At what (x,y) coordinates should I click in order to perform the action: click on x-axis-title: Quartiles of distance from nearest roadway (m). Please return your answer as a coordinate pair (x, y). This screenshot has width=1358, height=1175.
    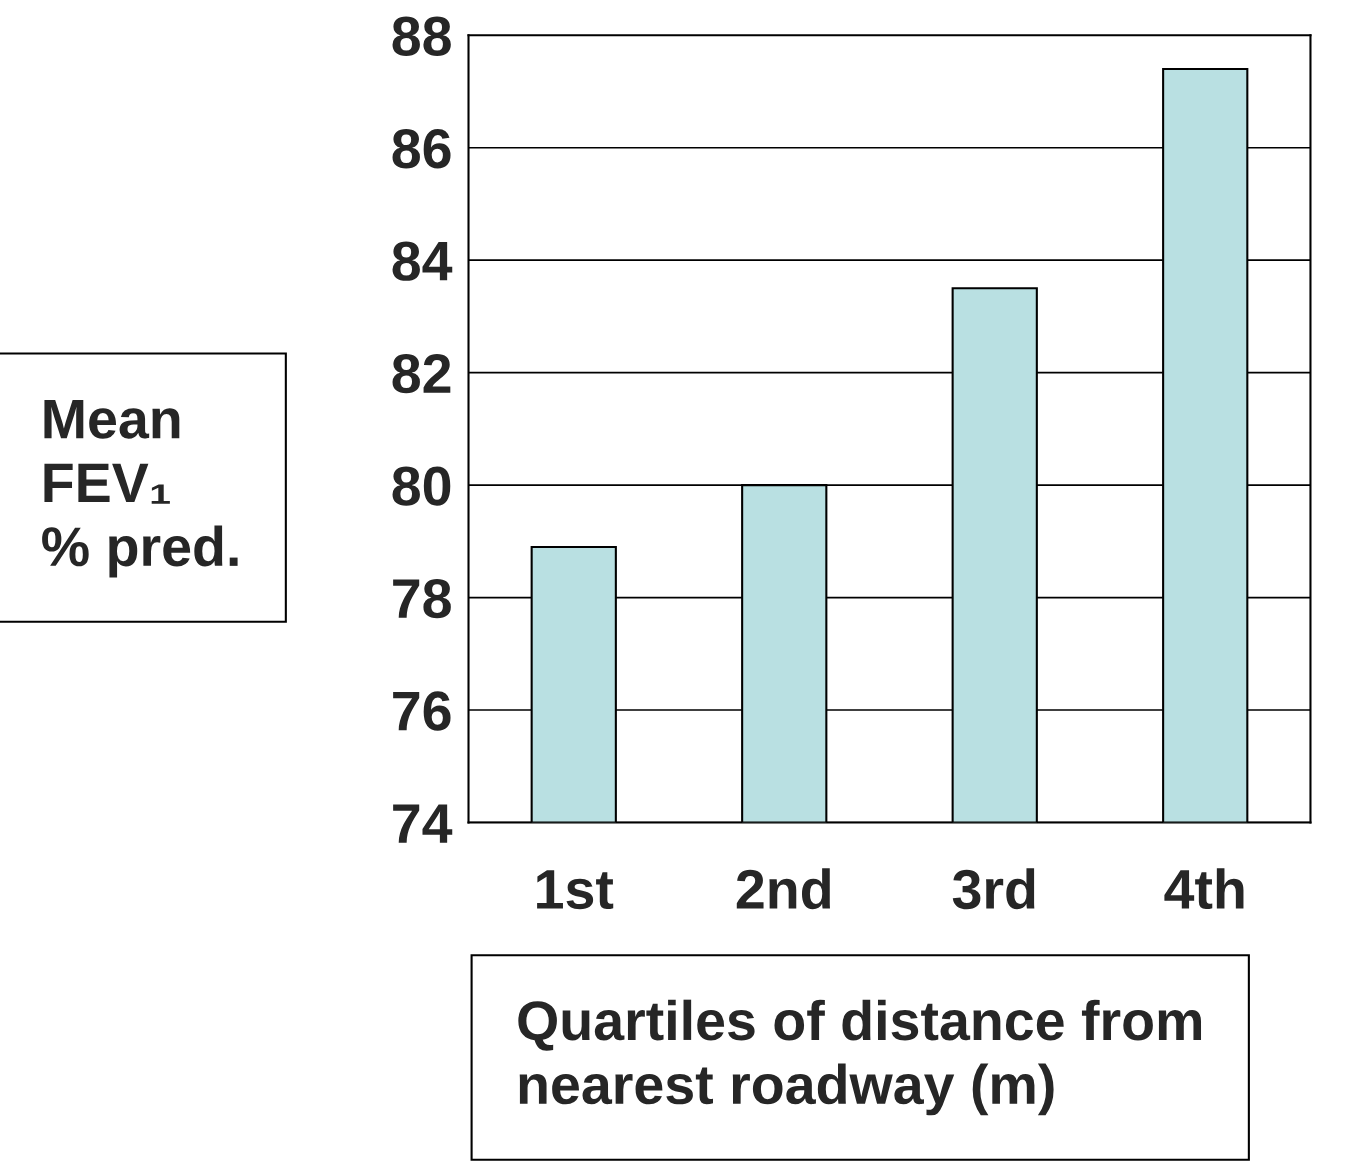
    Looking at the image, I should click on (860, 1057).